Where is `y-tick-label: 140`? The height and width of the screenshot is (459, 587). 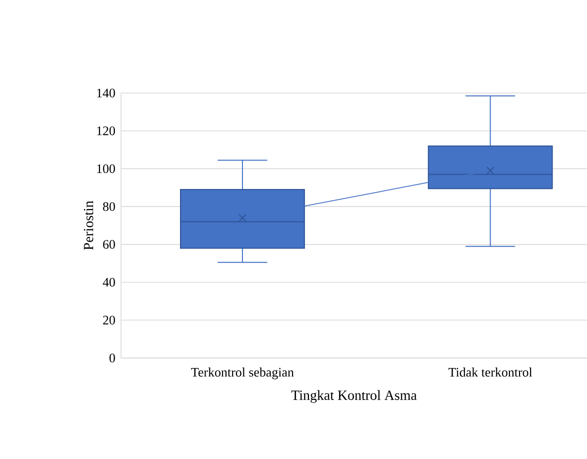 y-tick-label: 140 is located at coordinates (106, 93).